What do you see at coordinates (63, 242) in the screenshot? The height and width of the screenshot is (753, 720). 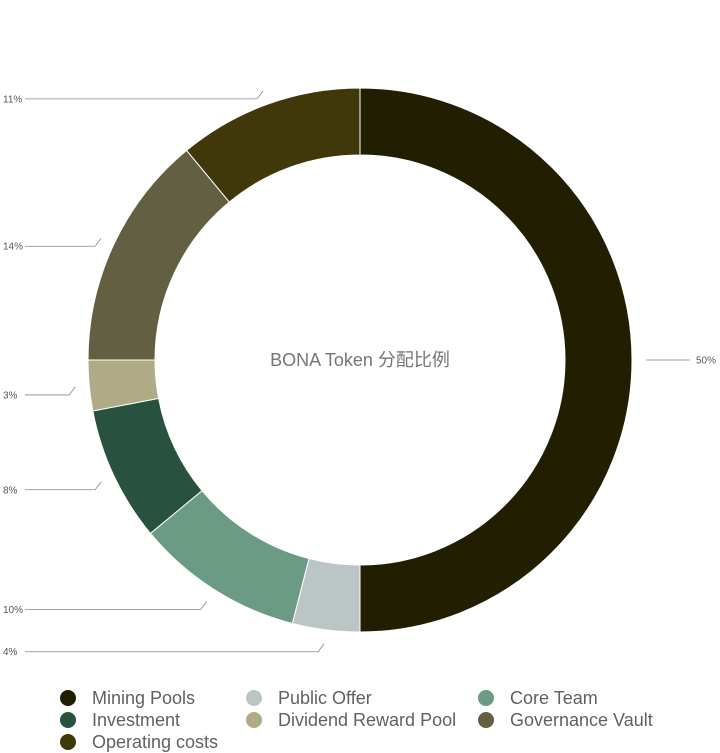 I see `leader-line-governance-vault` at bounding box center [63, 242].